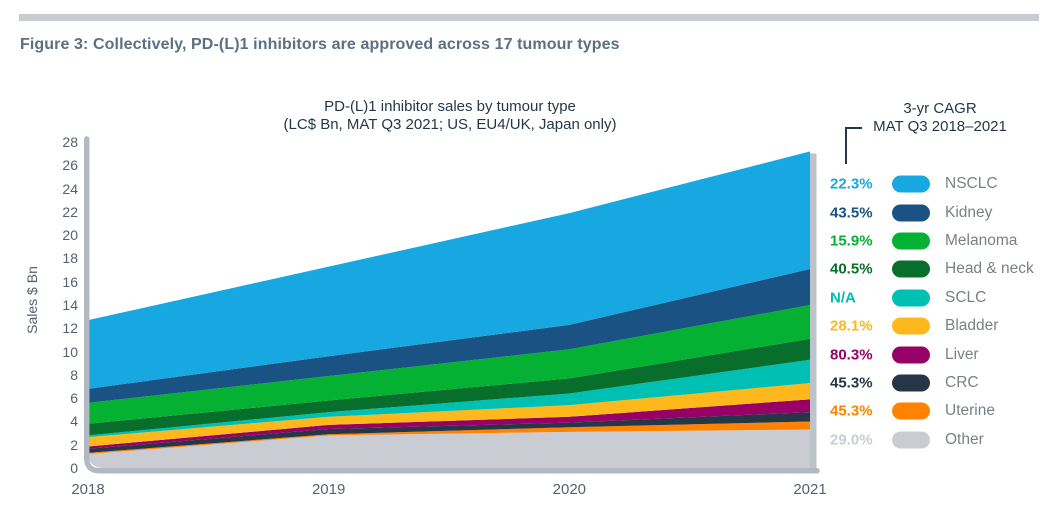  I want to click on legend-header: 3-yr CAGR MAT Q3 2018–2021, so click(940, 118).